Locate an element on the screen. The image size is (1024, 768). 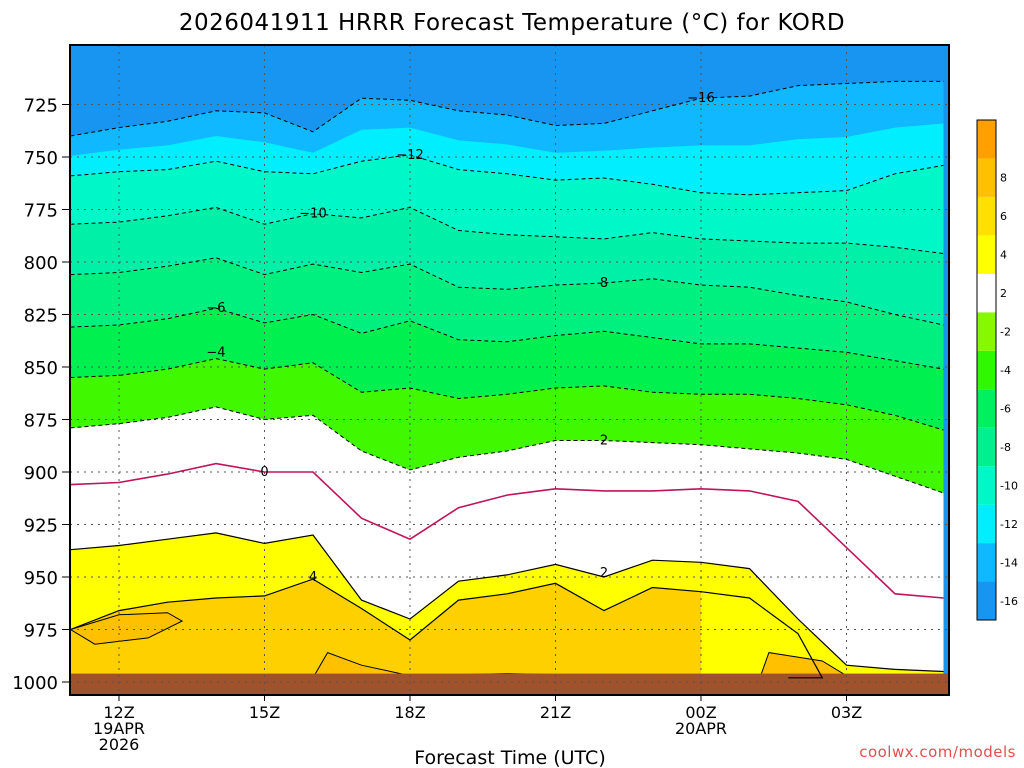
contour-label-0: −16 is located at coordinates (700, 98).